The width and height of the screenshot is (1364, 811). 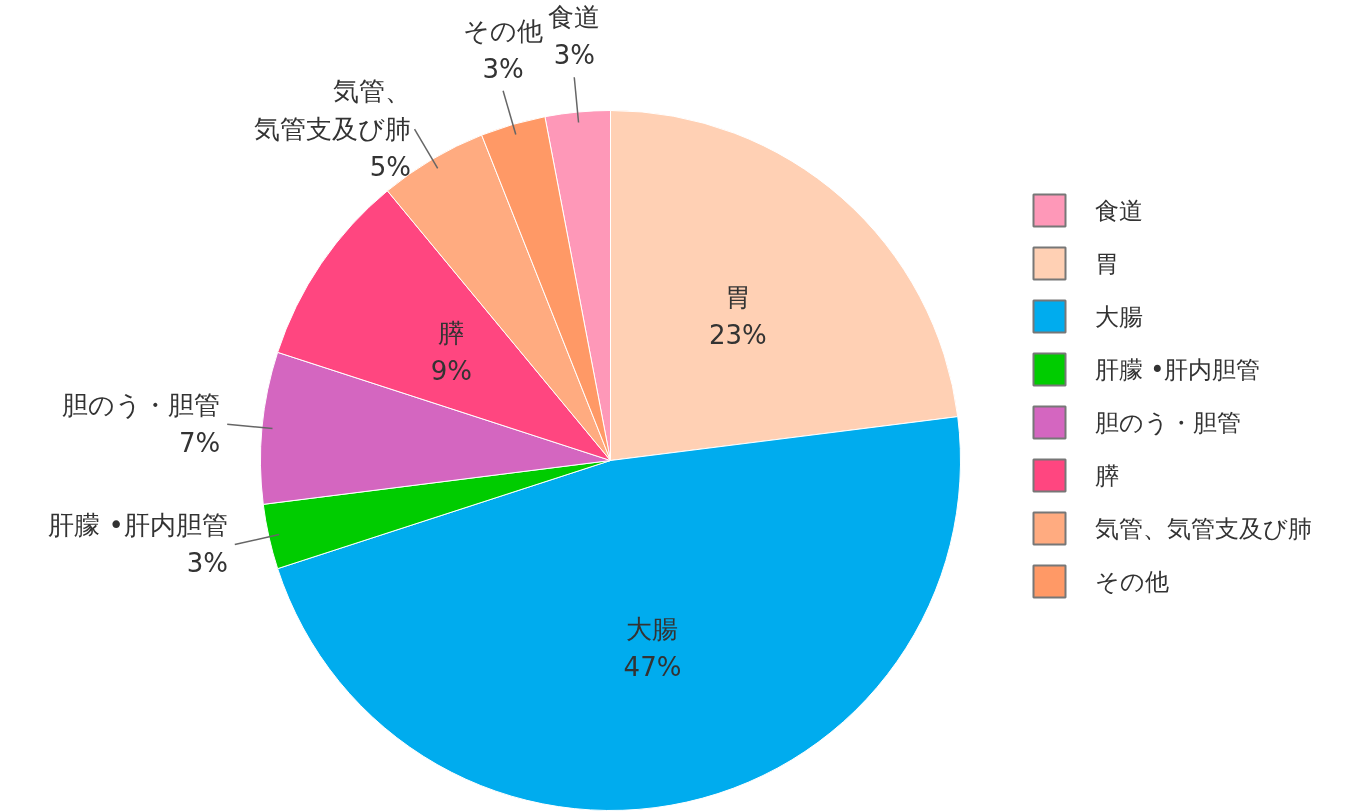 What do you see at coordinates (1131, 581) in the screenshot?
I see `legend-label: その他` at bounding box center [1131, 581].